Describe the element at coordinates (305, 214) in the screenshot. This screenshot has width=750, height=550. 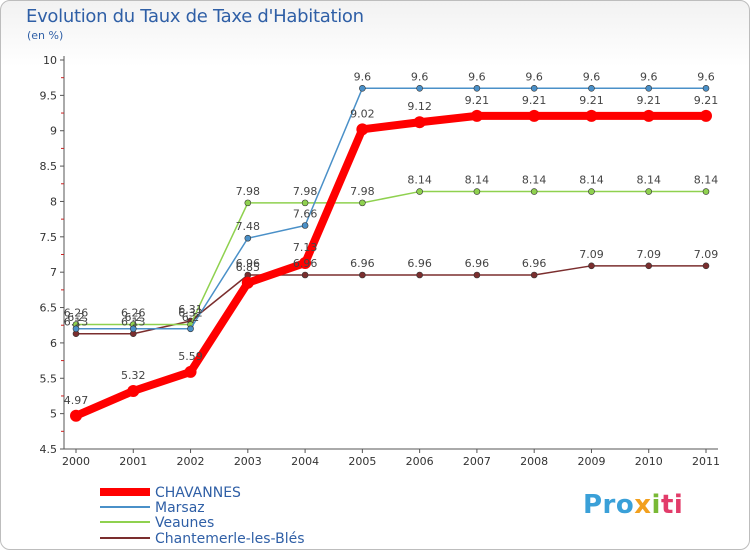
I see `data-label: 7.66` at that location.